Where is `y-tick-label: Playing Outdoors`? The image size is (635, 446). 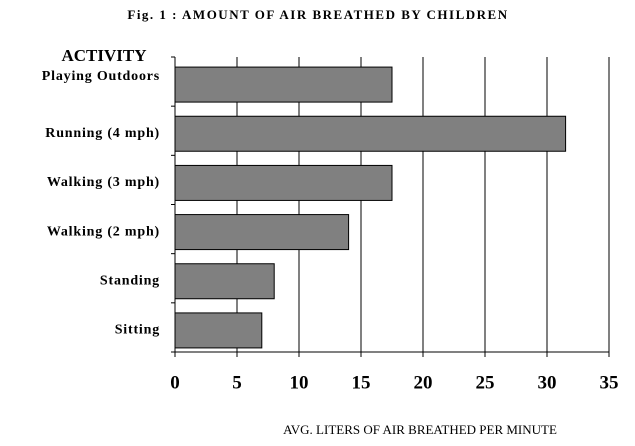 y-tick-label: Playing Outdoors is located at coordinates (101, 76).